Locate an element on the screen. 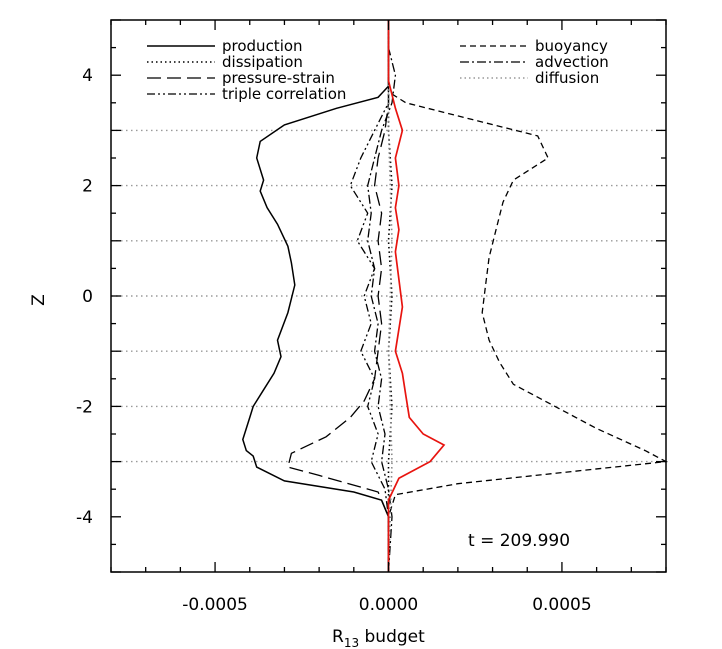 Image resolution: width=722 pixels, height=649 pixels. series-diffusion is located at coordinates (390, 296).